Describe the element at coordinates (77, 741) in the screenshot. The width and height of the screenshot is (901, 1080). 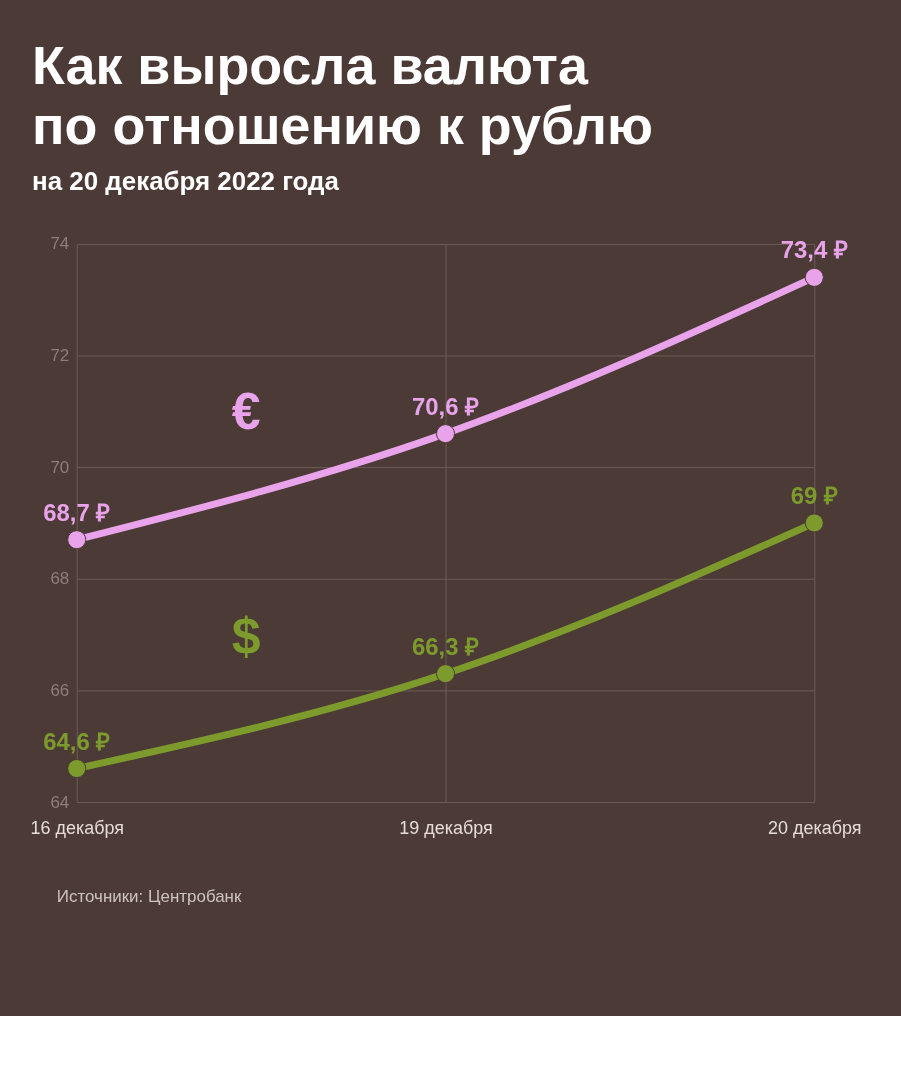
I see `data-label: 64,6 ₽` at that location.